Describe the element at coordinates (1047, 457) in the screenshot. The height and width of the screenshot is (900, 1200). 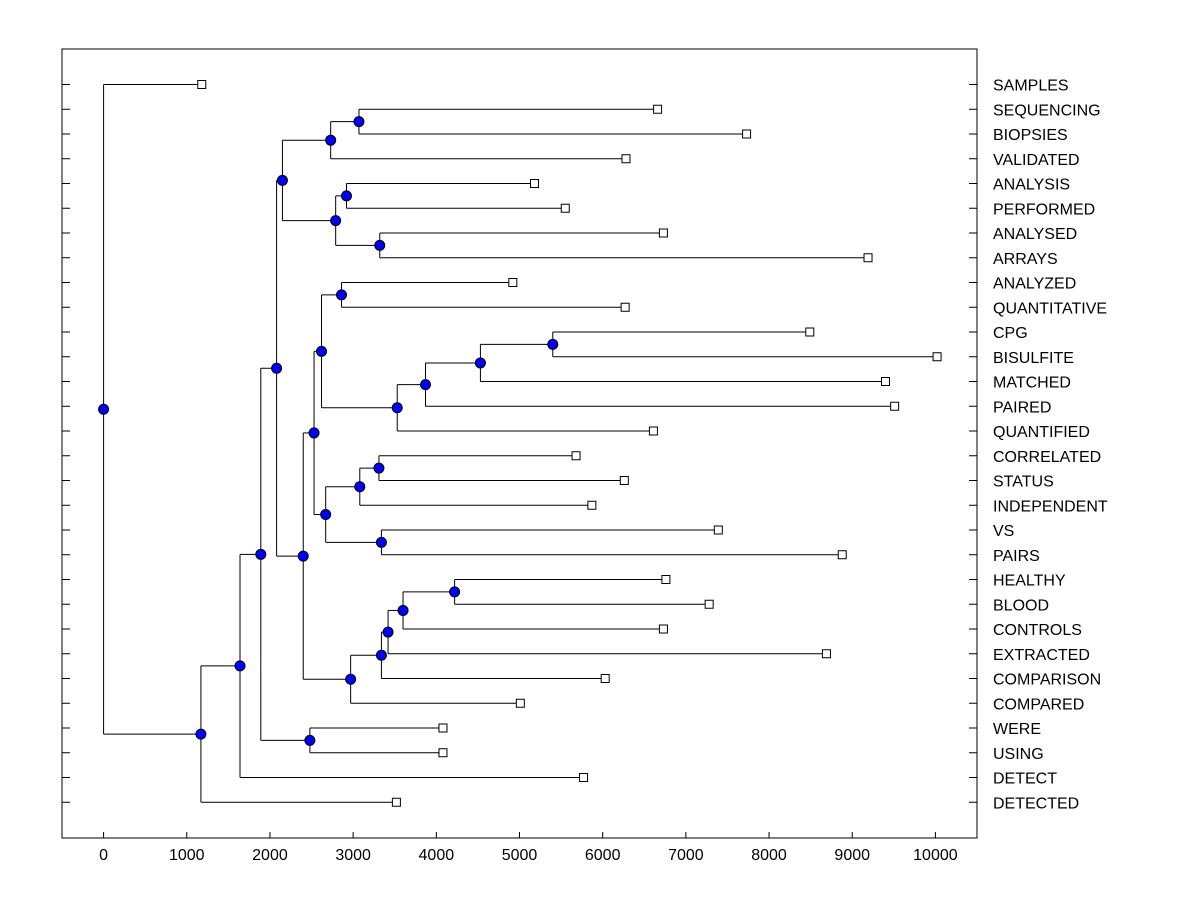
I see `leaf-label: CORRELATED` at that location.